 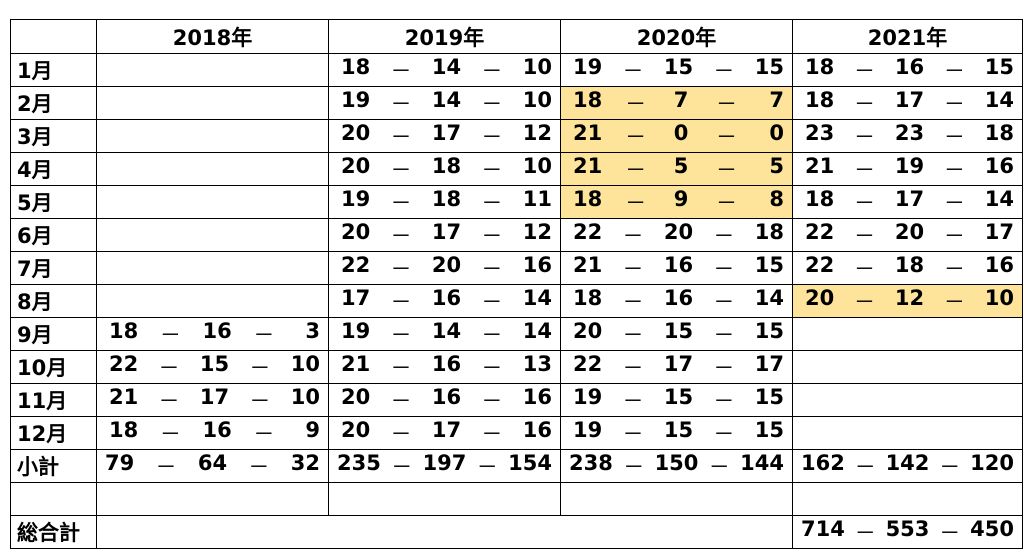 What do you see at coordinates (823, 463) in the screenshot?
I see `wins-value: 162` at bounding box center [823, 463].